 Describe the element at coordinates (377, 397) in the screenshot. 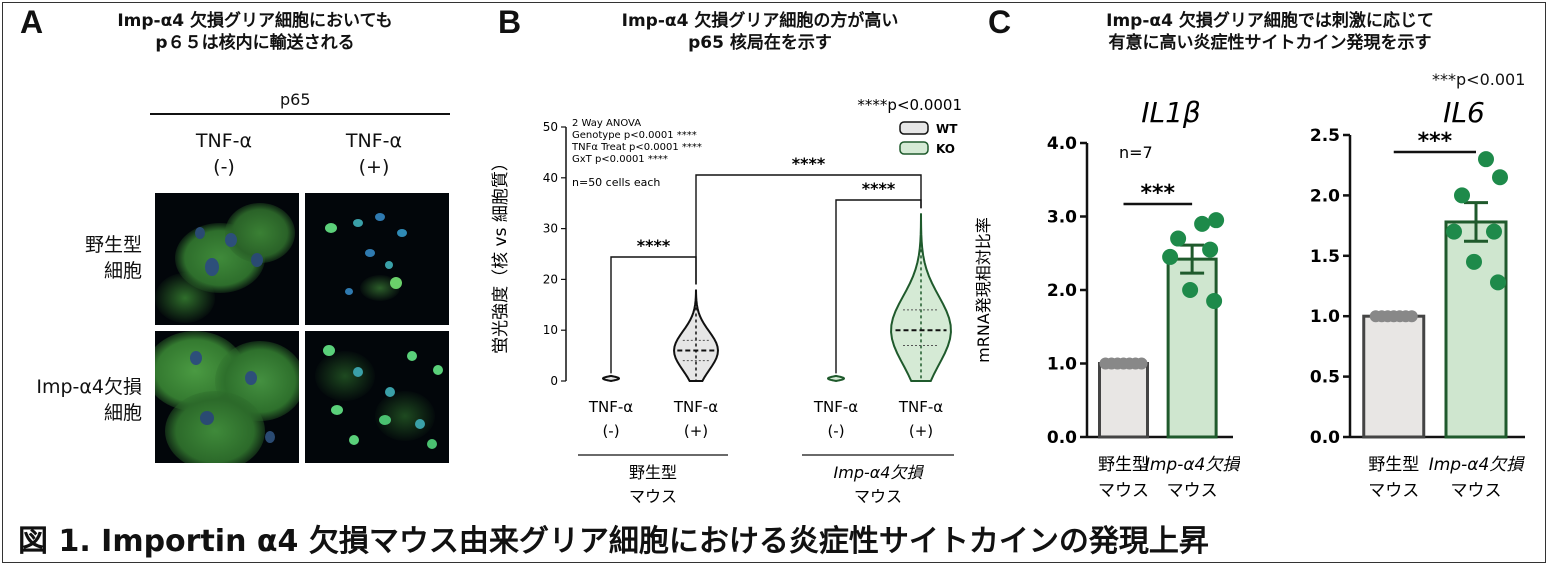

I see `micrograph-ko-tnf-pos` at that location.